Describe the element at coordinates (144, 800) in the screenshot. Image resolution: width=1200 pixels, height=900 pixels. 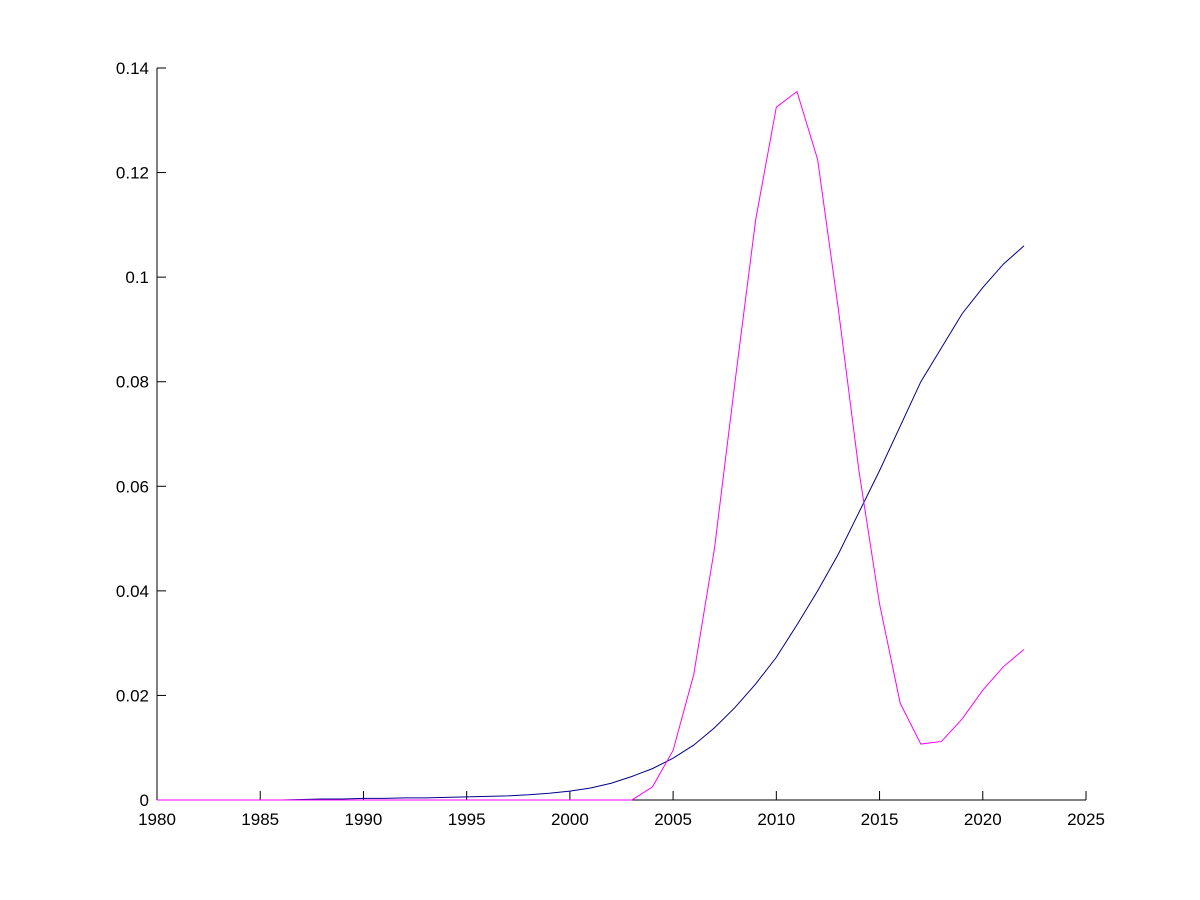
I see `y-tick-label: 0` at that location.